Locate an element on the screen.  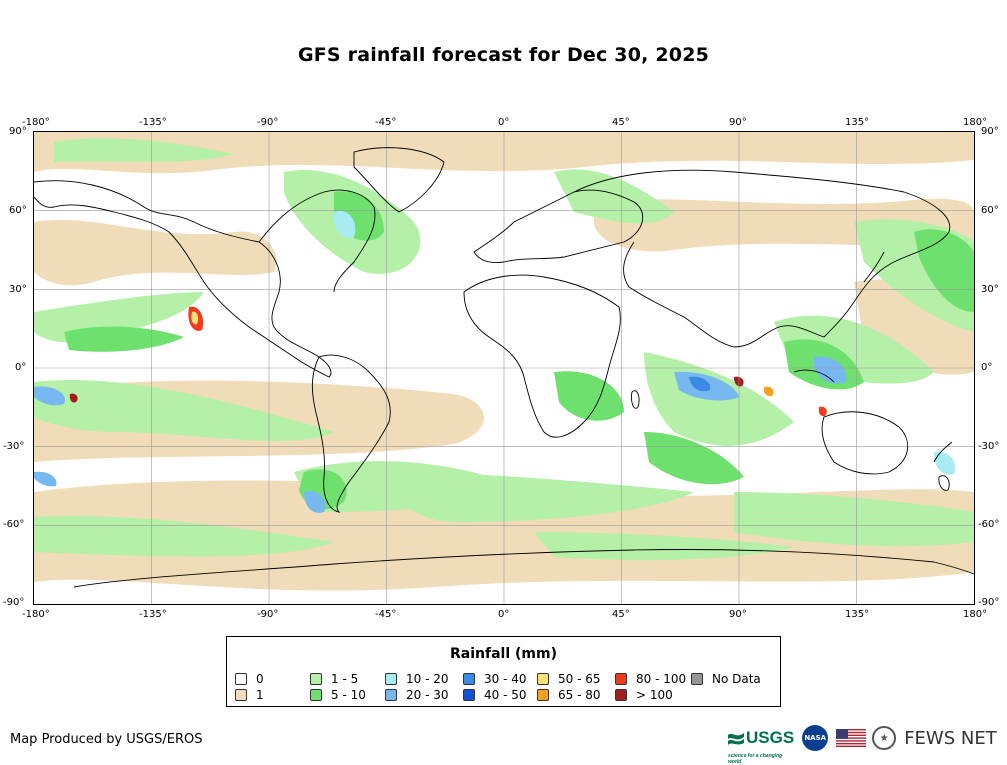
legend-label: 1 is located at coordinates (260, 695).